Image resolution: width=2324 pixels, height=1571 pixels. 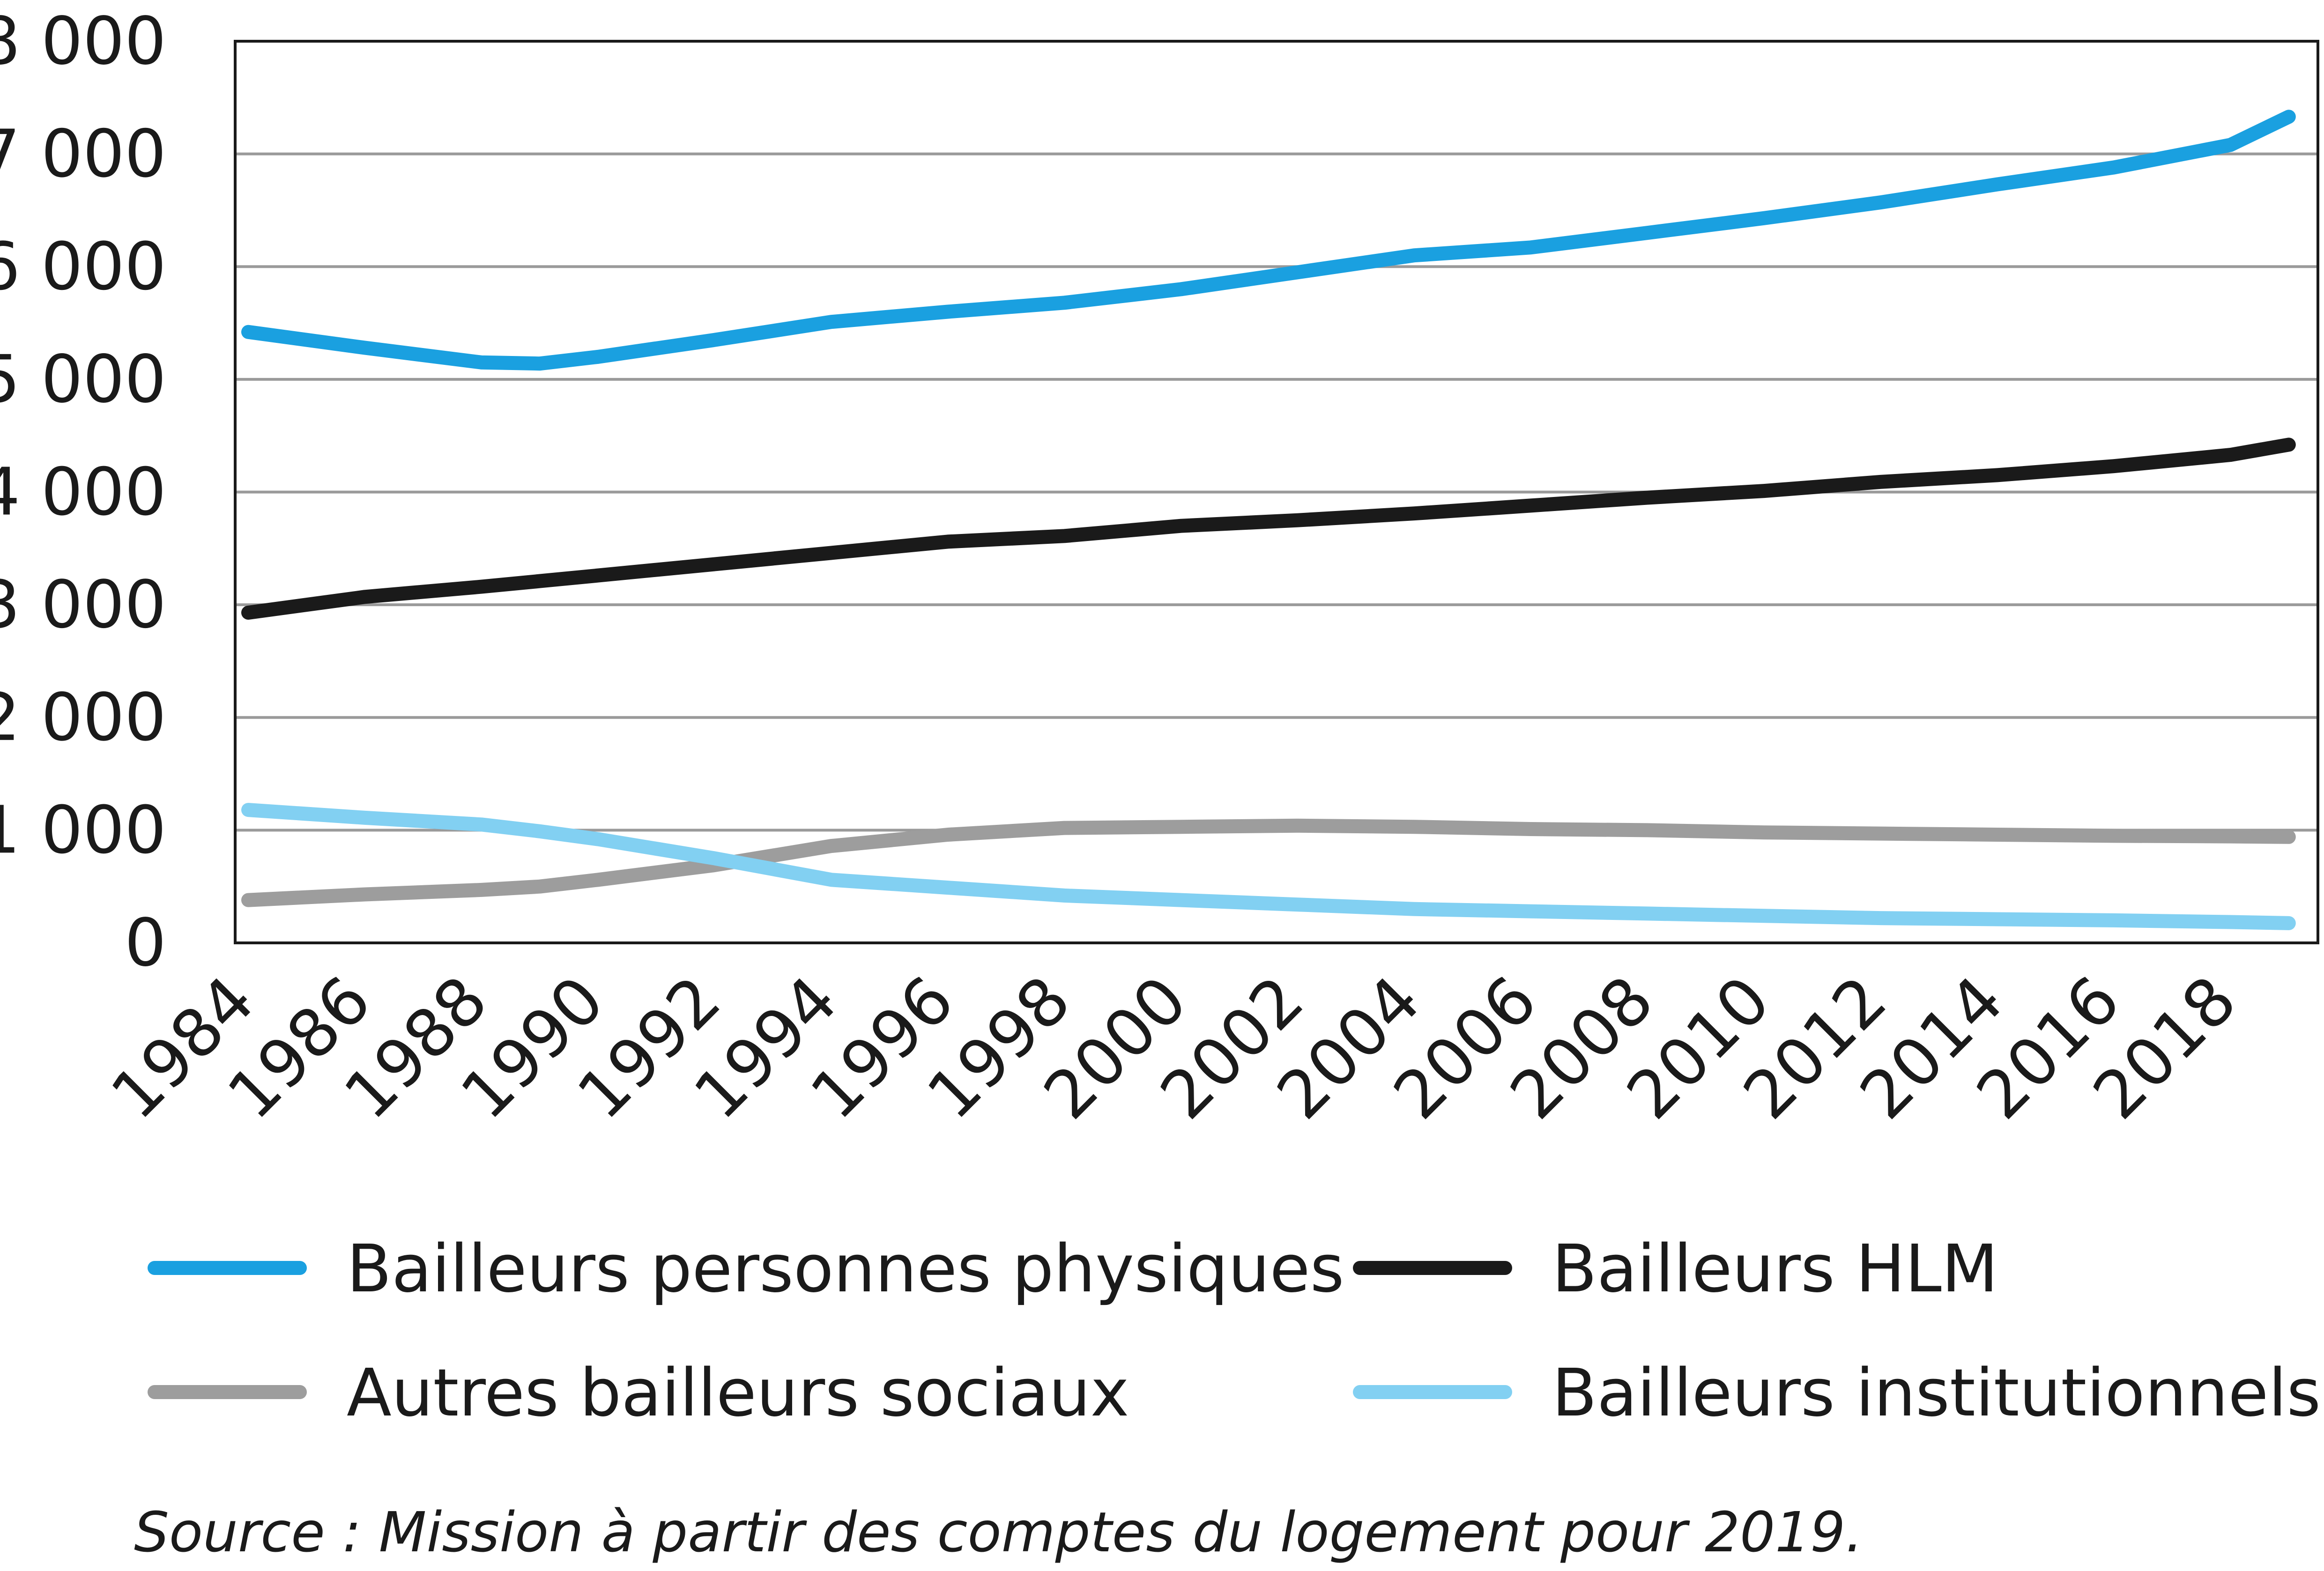 I want to click on legend-label: Bailleurs personnes physiques, so click(x=845, y=1269).